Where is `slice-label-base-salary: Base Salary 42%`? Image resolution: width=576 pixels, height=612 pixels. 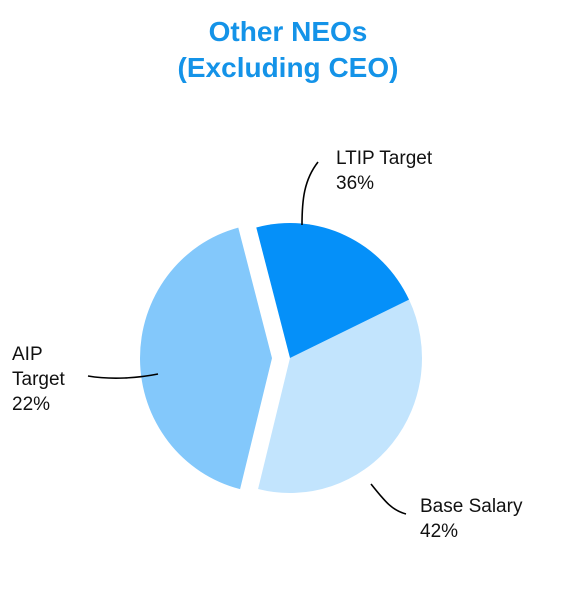
slice-label-base-salary: Base Salary 42% is located at coordinates (471, 519).